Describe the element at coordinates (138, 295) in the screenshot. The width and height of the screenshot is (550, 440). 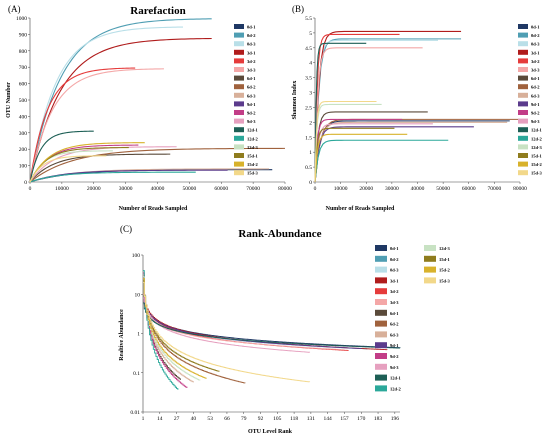
I see `y-tick-label: 10` at that location.